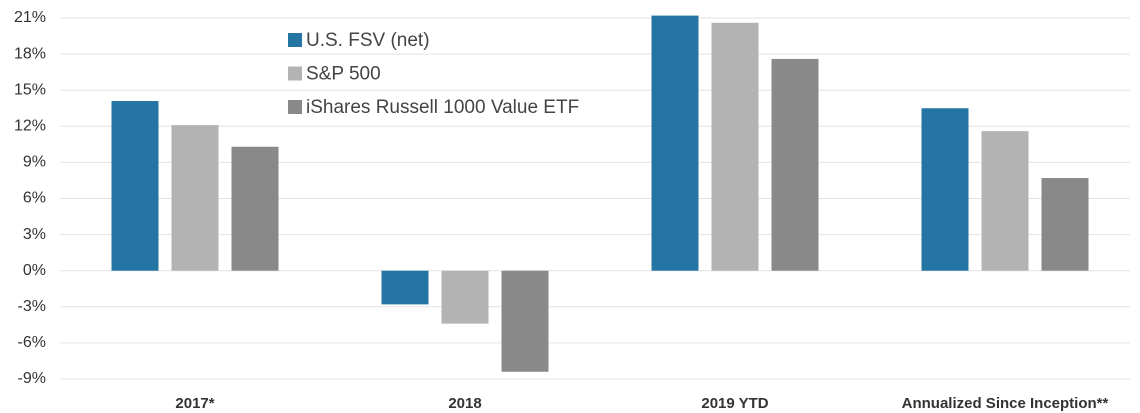 This screenshot has height=413, width=1140. What do you see at coordinates (32, 378) in the screenshot?
I see `y-tick-label: -9%` at bounding box center [32, 378].